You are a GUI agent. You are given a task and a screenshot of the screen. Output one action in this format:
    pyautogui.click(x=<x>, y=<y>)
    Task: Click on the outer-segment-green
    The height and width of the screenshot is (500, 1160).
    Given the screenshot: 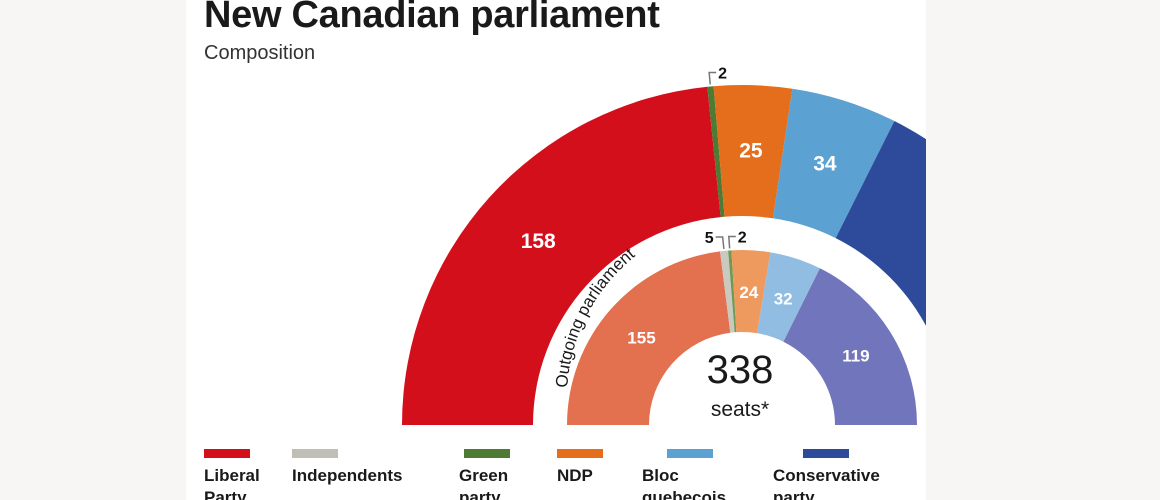 What is the action you would take?
    pyautogui.click(x=716, y=152)
    